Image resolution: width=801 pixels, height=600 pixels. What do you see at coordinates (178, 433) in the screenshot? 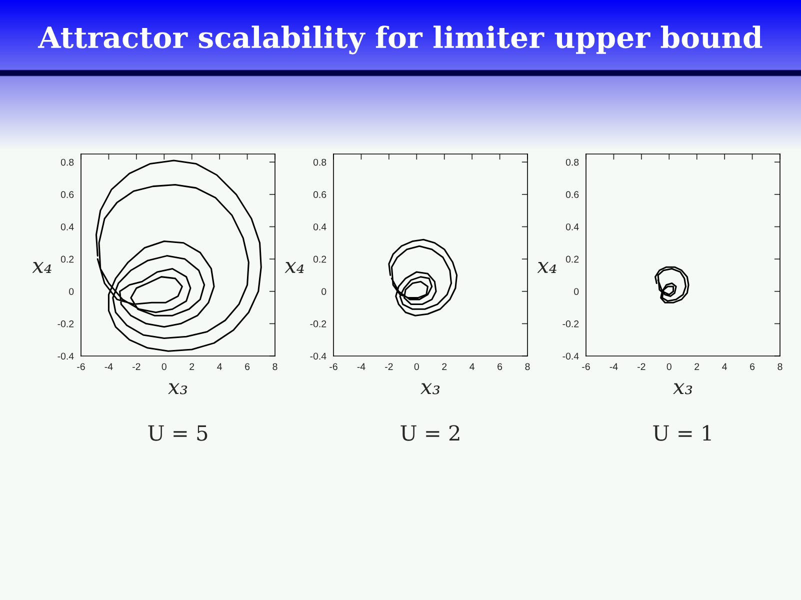
I see `text: U = 5` at bounding box center [178, 433].